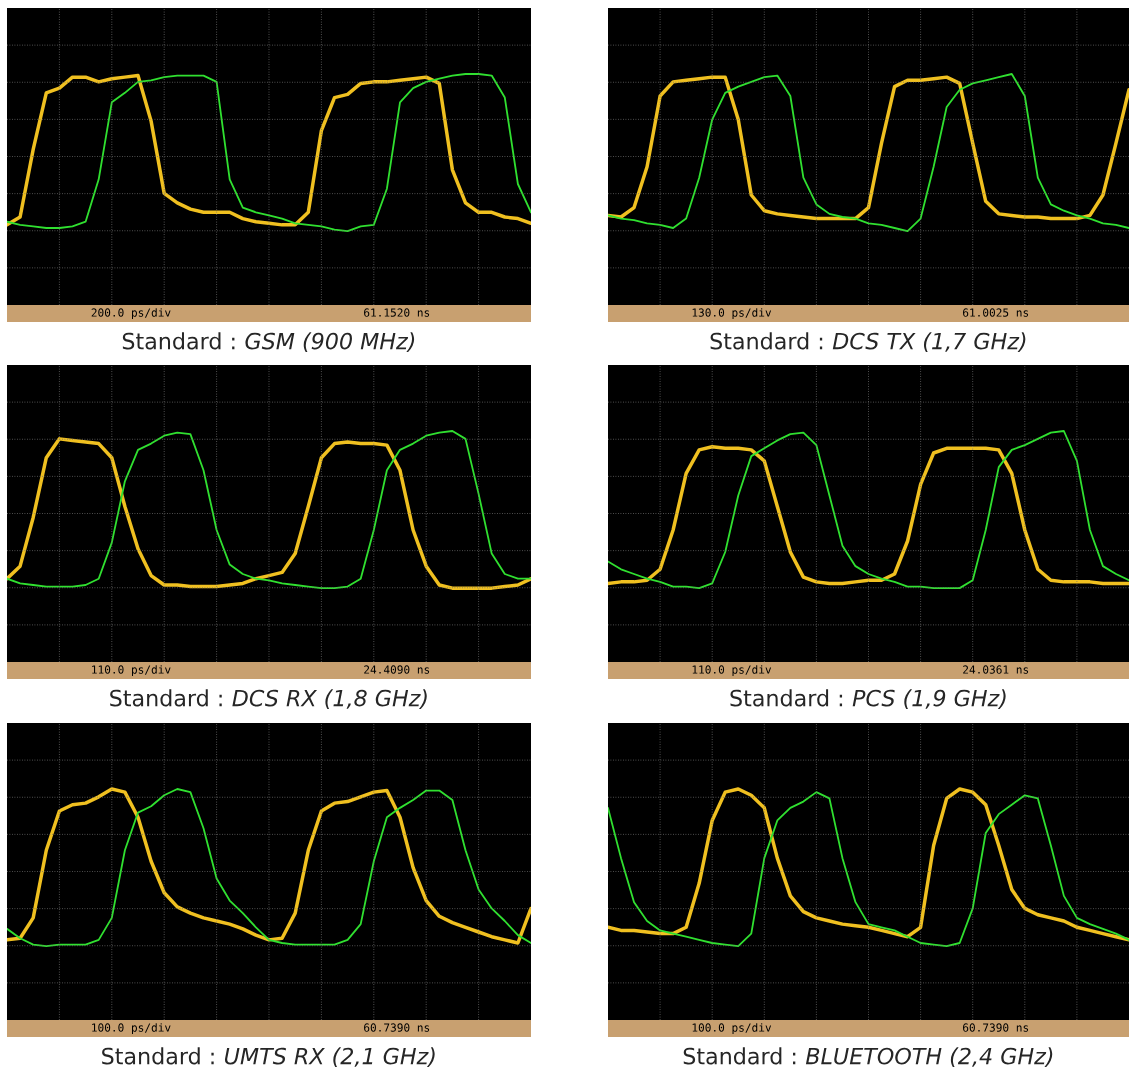 The width and height of the screenshot is (1129, 1075). Describe the element at coordinates (929, 1057) in the screenshot. I see `text: BLUETOOTH (2,4 GHz)` at that location.